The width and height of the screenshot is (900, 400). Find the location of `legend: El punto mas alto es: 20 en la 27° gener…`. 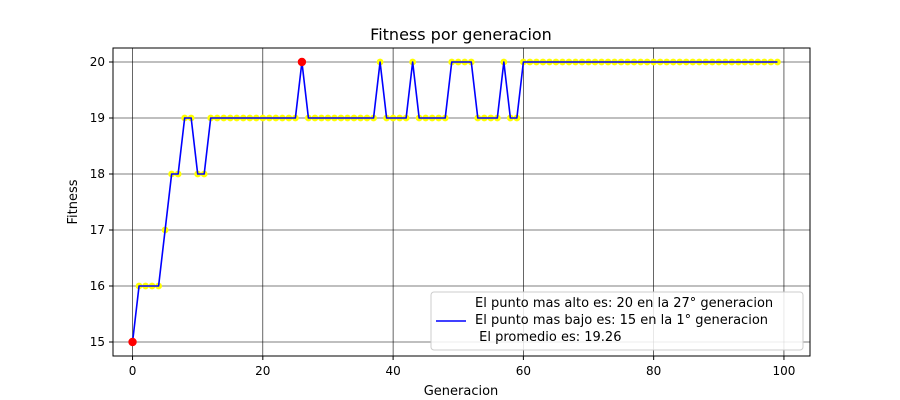

legend: El punto mas alto es: 20 en la 27° gener… is located at coordinates (617, 321).